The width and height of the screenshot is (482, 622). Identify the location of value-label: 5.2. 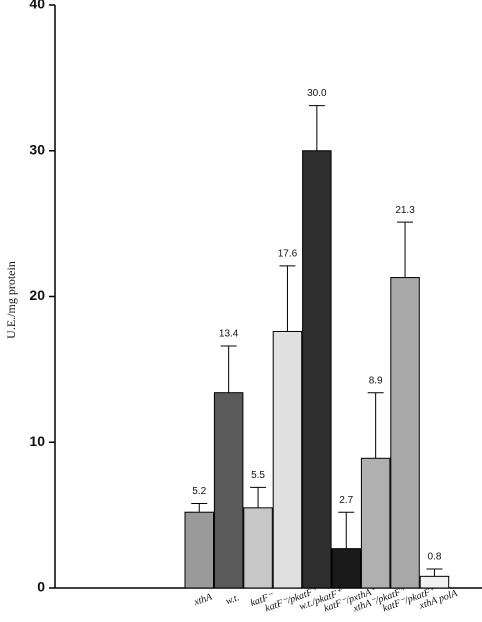
(199, 491).